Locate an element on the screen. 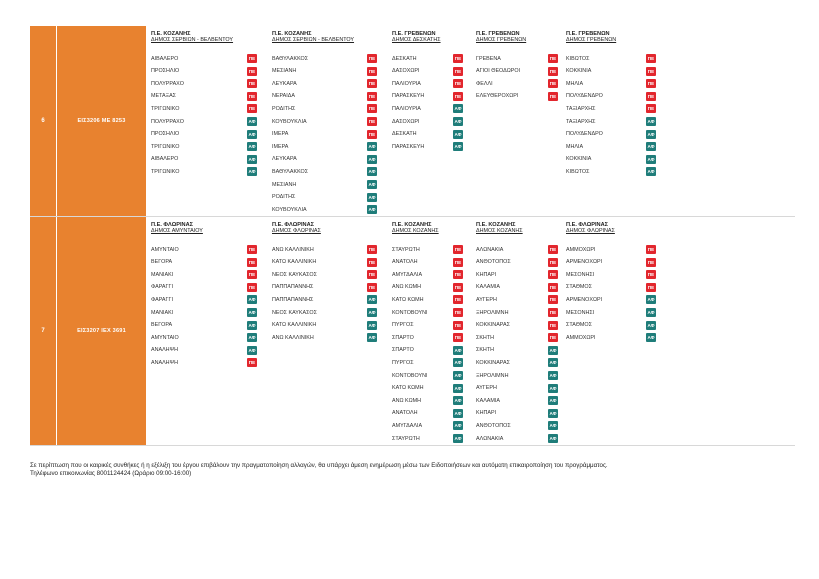 This screenshot has height=579, width=819. stop-name: ΒΑΘΥΛΑΚΚΟΣ is located at coordinates (290, 58).